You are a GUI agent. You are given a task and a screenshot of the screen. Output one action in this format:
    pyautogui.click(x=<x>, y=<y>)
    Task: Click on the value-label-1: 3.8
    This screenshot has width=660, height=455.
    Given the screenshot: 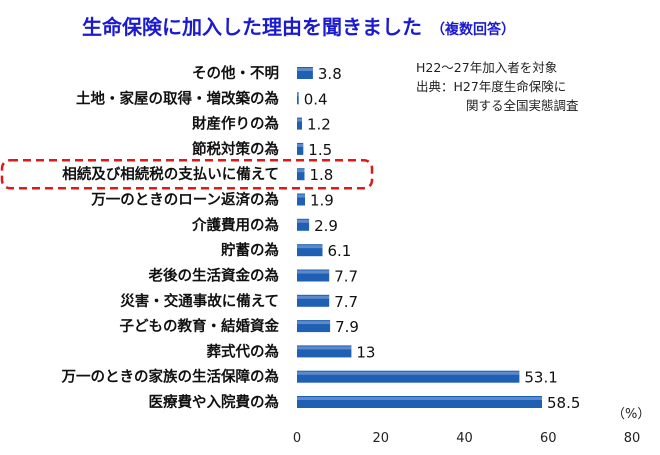 What is the action you would take?
    pyautogui.click(x=330, y=74)
    